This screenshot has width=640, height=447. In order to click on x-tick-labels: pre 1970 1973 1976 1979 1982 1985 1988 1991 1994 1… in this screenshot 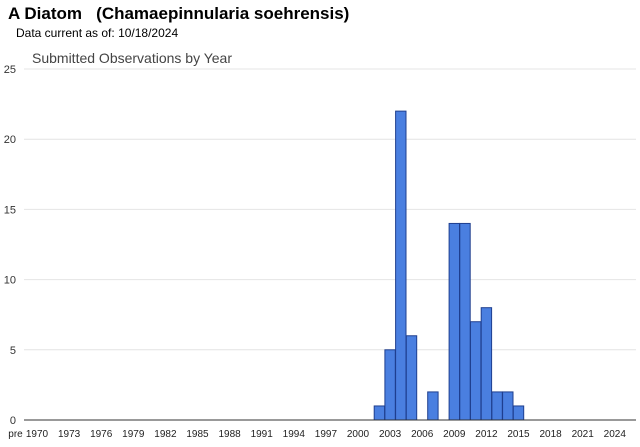, I will do `click(317, 434)`.